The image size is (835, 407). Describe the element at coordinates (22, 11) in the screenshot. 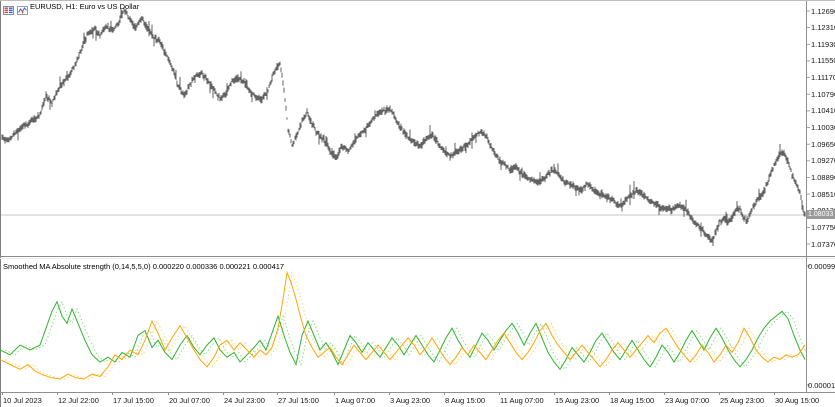

I see `candlestick-chart-icon` at that location.